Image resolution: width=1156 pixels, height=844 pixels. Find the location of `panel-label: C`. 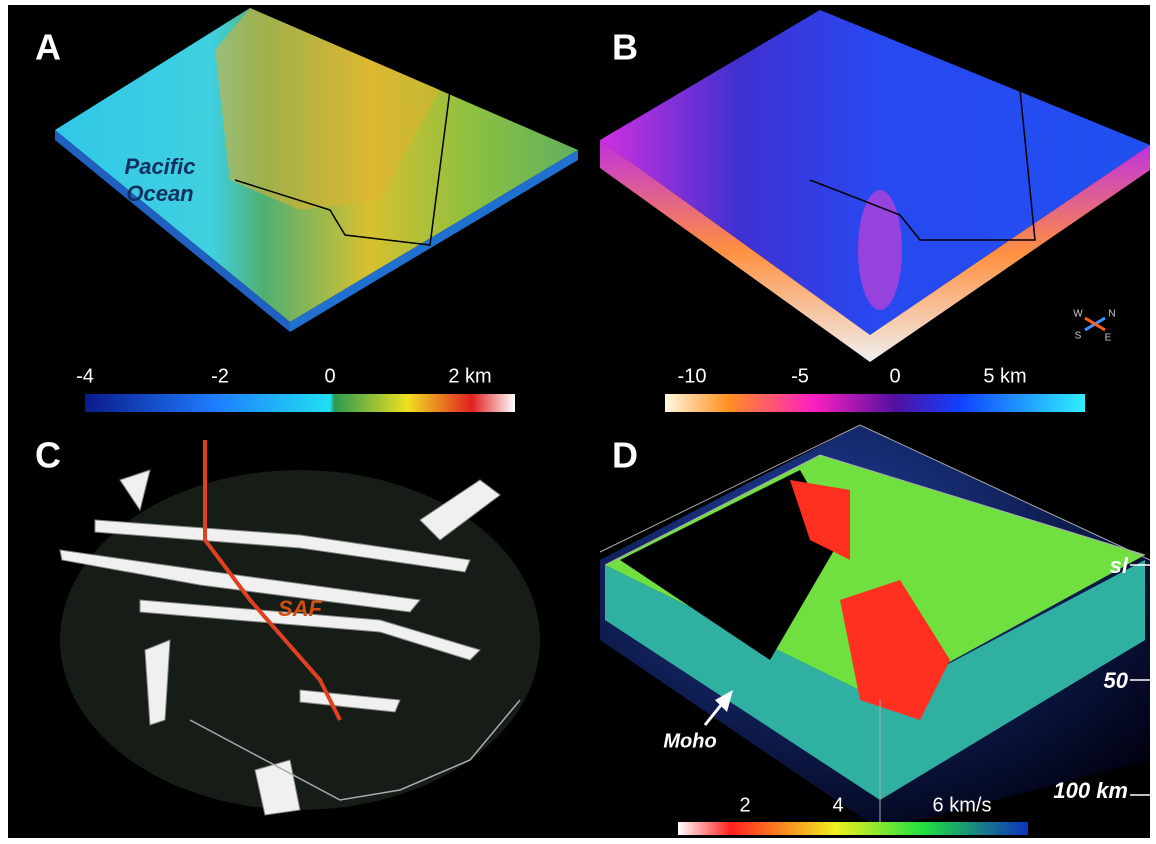

panel-label: C is located at coordinates (48, 455).